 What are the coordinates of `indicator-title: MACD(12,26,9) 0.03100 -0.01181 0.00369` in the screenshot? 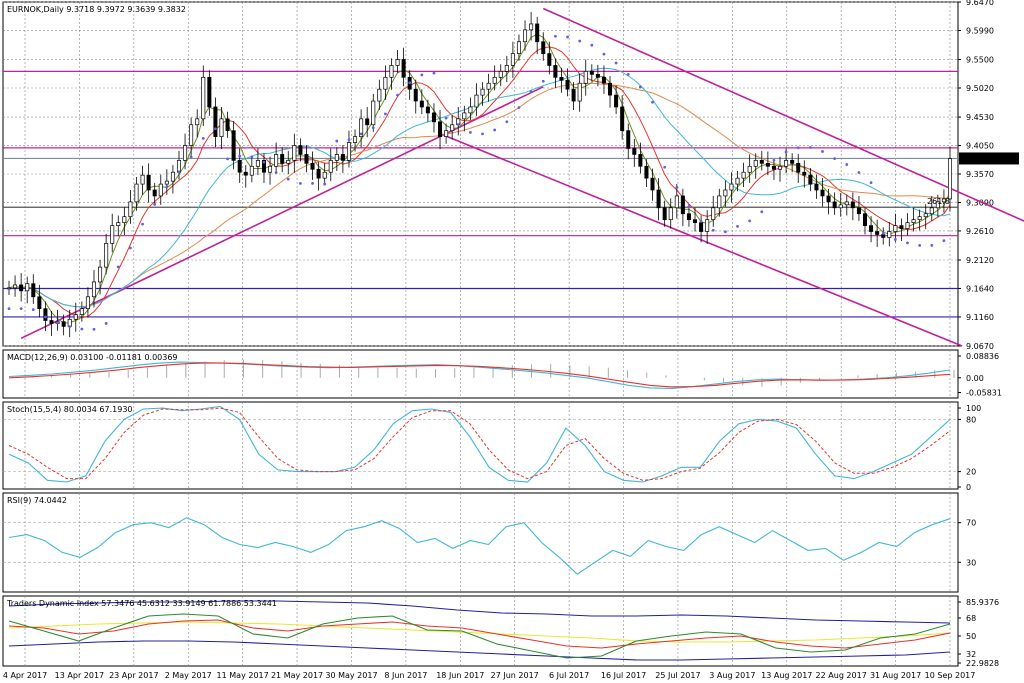 It's located at (92, 357).